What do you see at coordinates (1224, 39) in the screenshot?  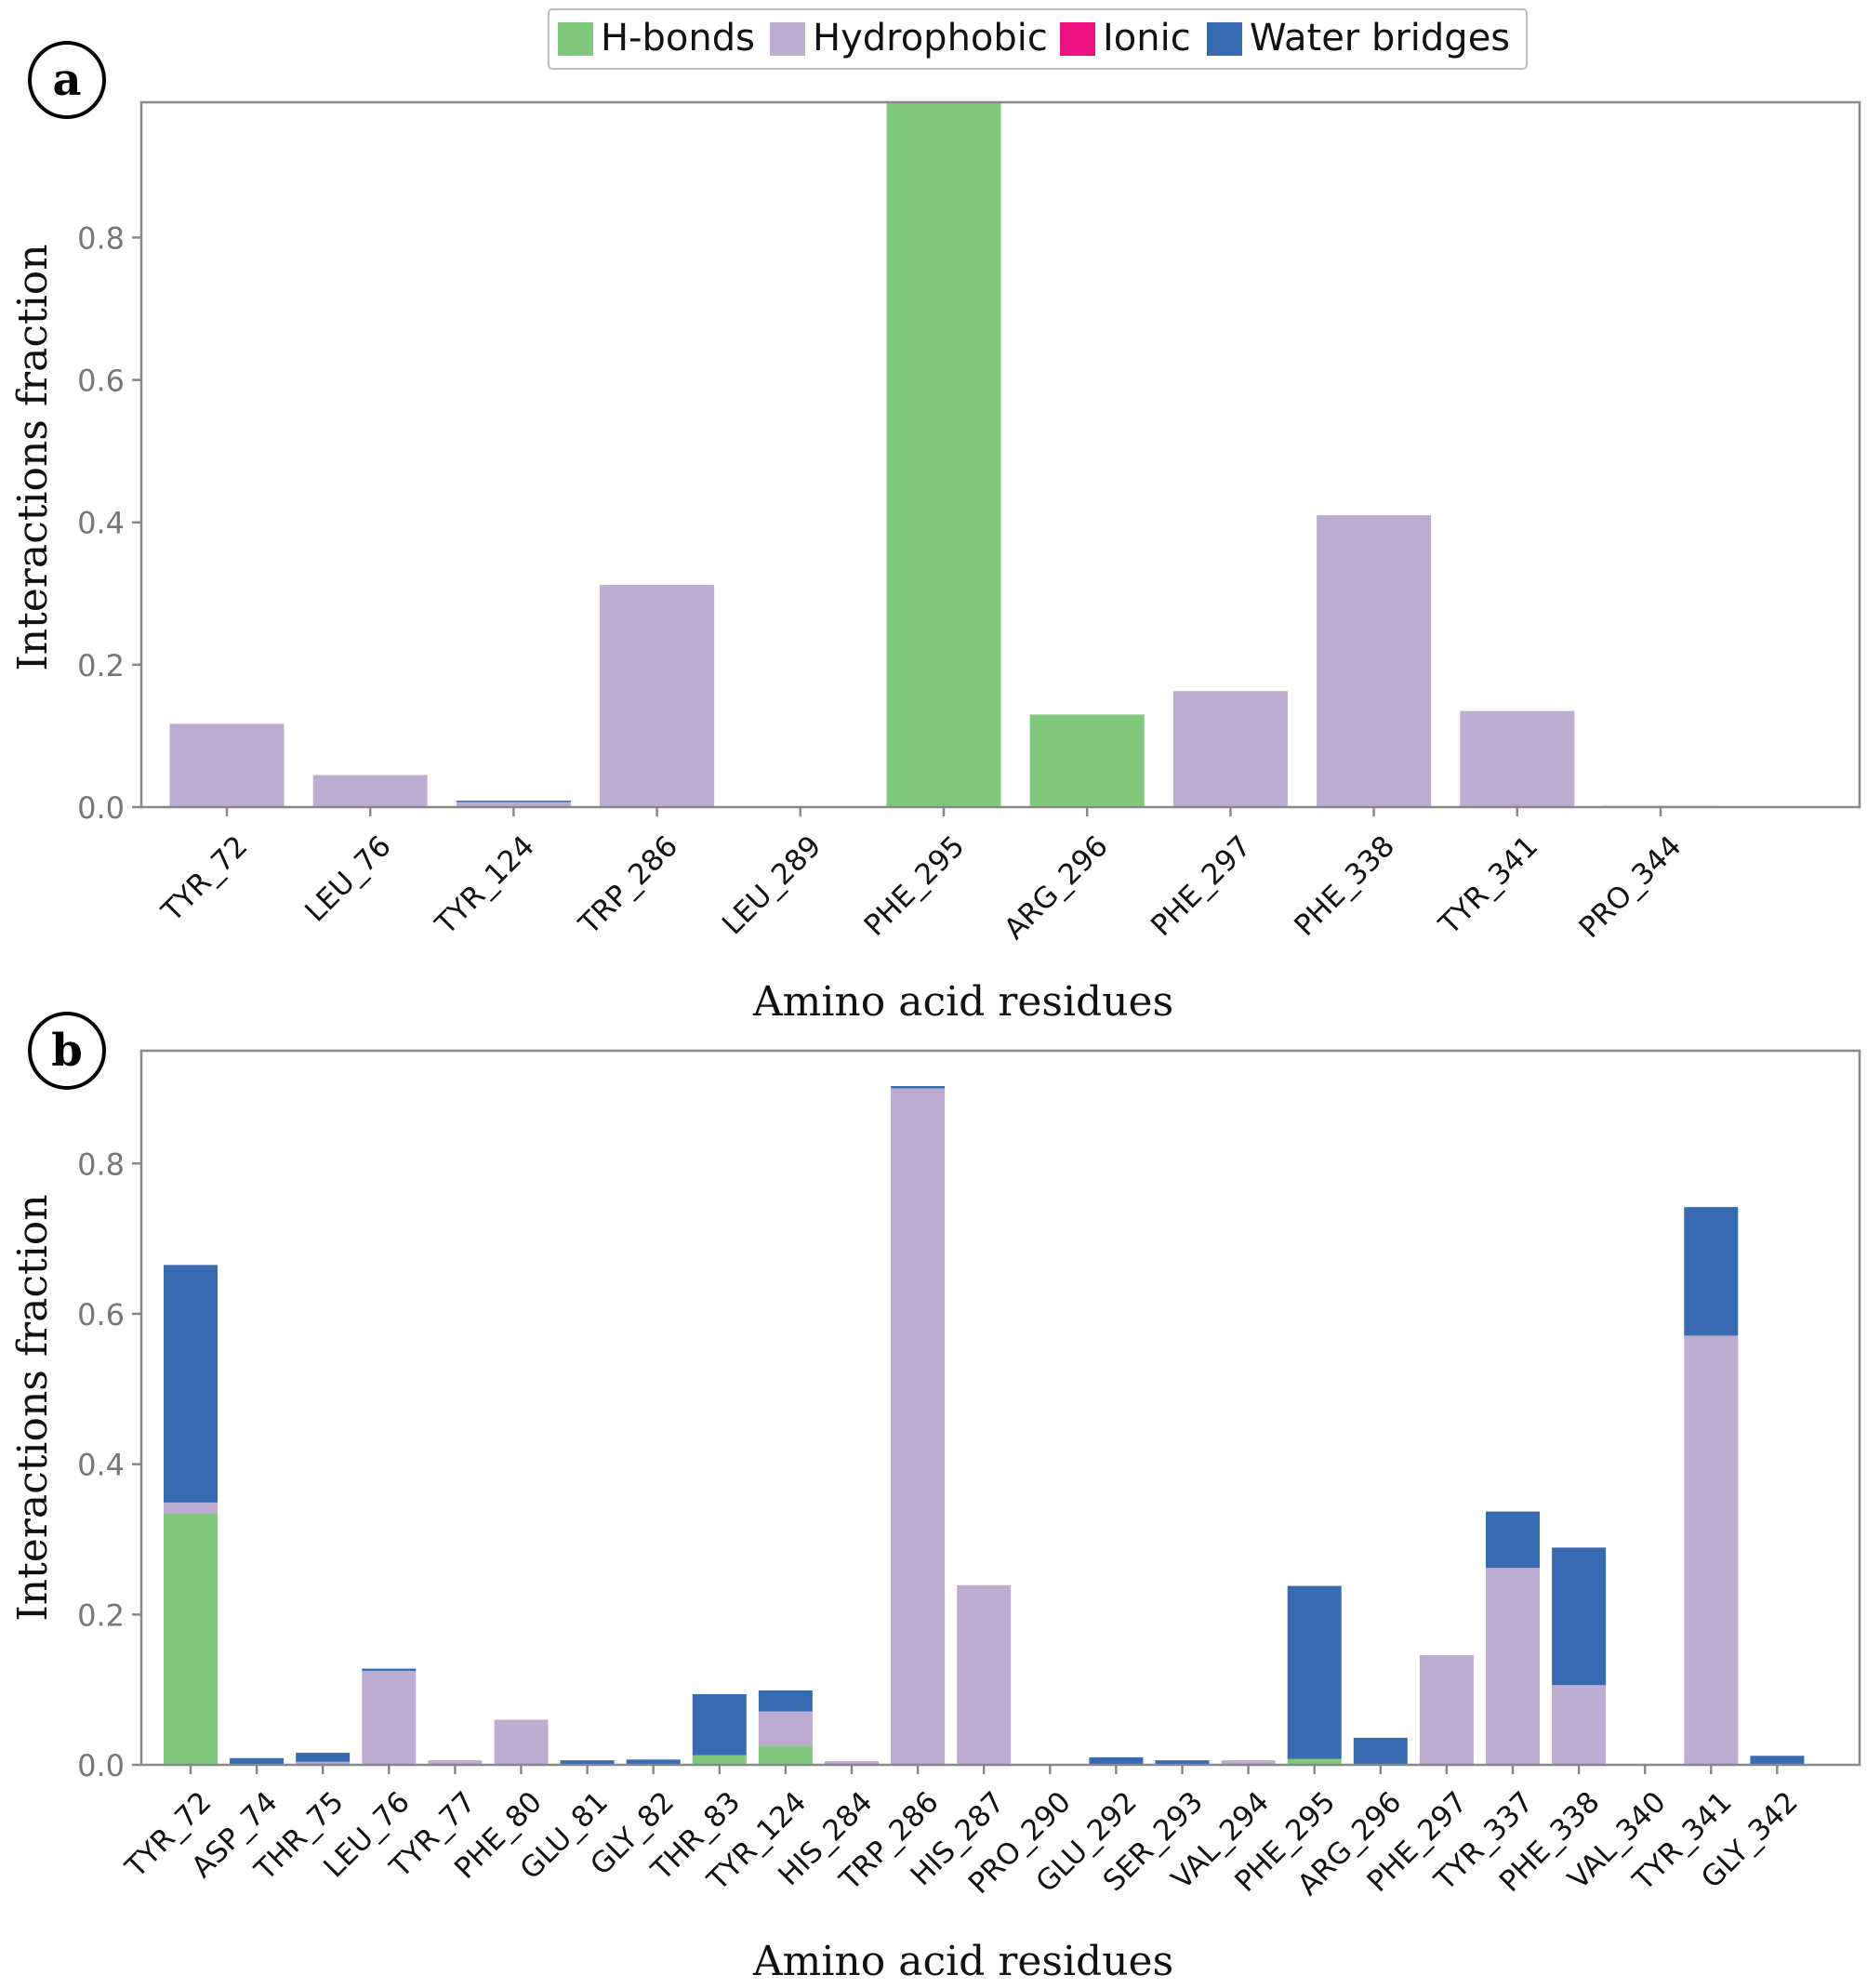 I see `legend-swatch-water-bridges` at bounding box center [1224, 39].